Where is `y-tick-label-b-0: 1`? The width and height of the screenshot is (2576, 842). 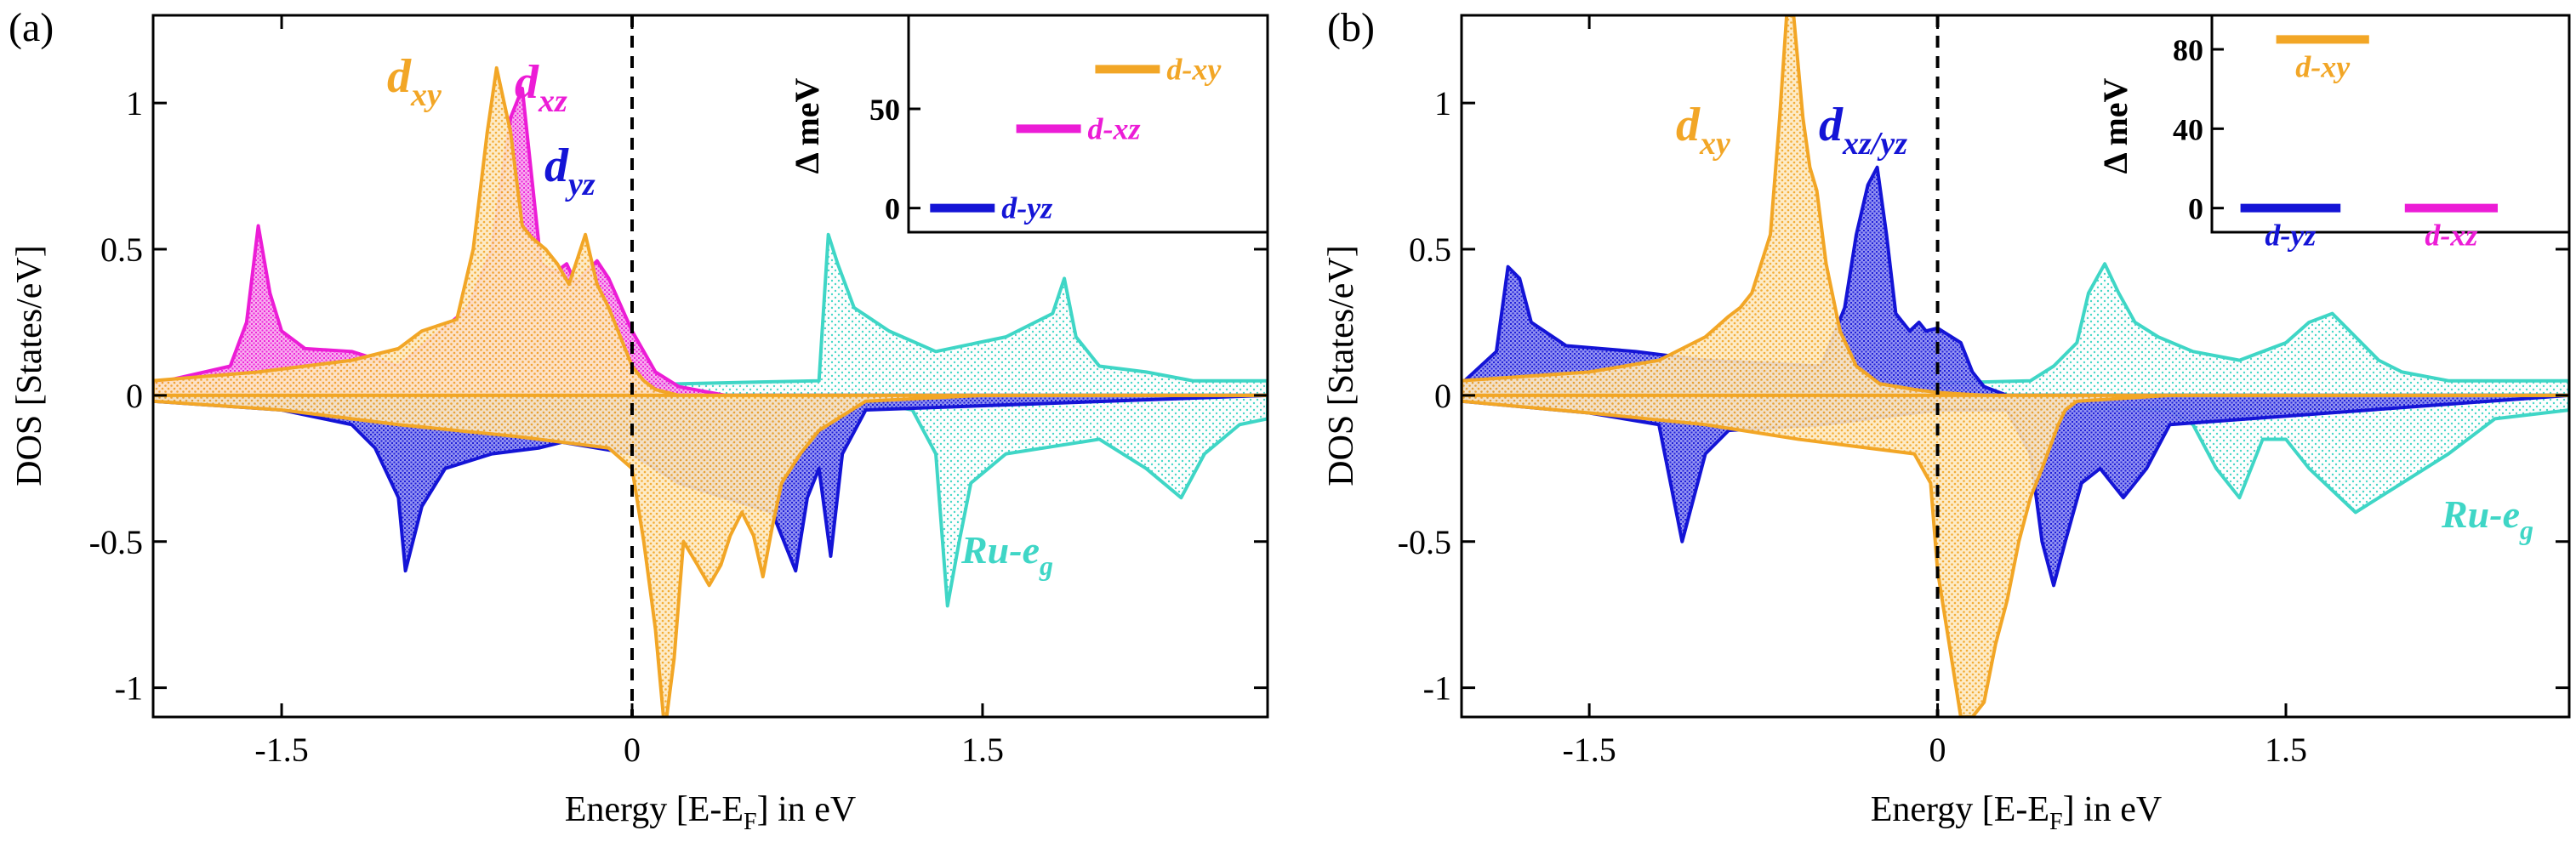
y-tick-label-b-0: 1 is located at coordinates (1443, 103).